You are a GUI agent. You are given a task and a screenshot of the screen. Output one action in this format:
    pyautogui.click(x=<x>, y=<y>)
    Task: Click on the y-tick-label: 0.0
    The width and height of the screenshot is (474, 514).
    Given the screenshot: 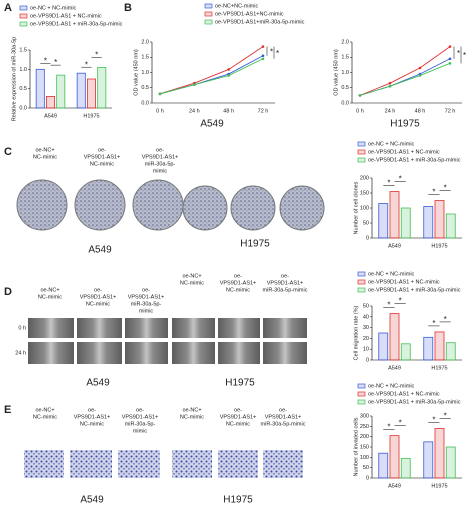 What is the action you would take?
    pyautogui.click(x=345, y=103)
    